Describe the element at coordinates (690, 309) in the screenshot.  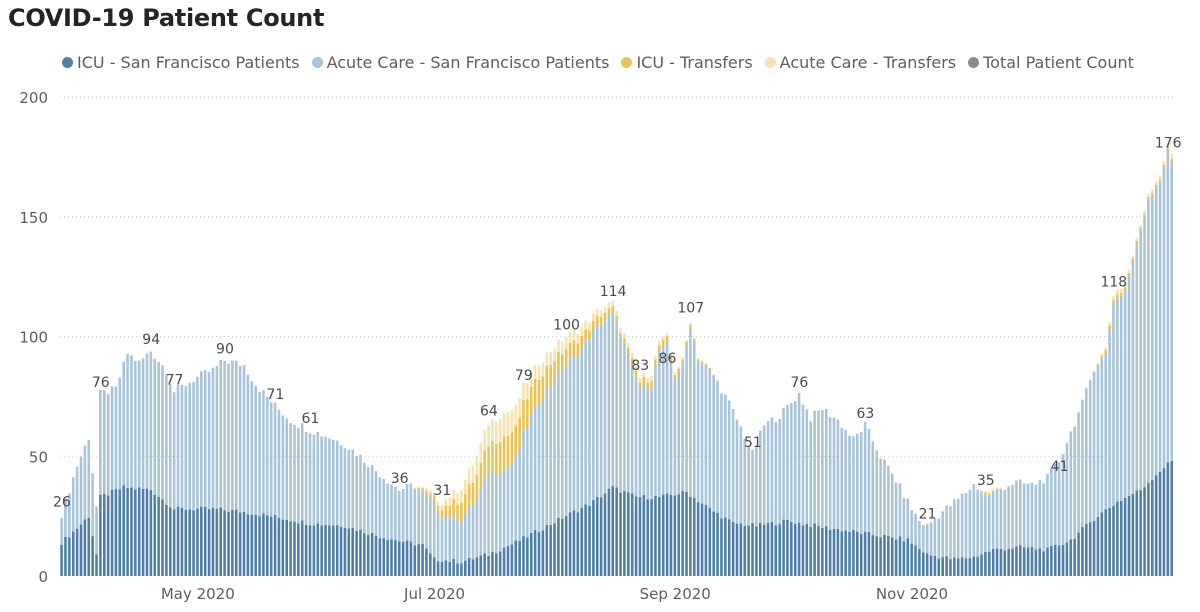
I see `data-label: 107` at that location.